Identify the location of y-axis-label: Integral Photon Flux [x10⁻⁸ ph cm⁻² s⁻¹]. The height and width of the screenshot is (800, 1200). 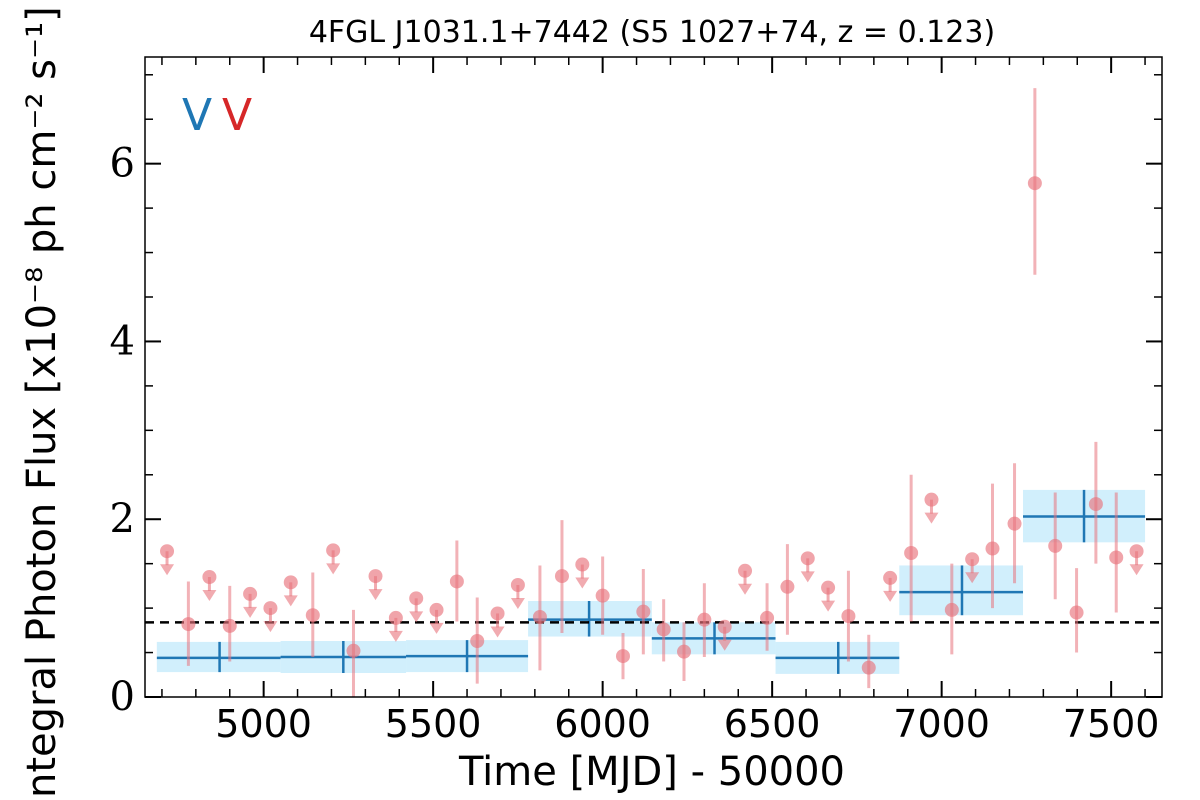
(42, 403).